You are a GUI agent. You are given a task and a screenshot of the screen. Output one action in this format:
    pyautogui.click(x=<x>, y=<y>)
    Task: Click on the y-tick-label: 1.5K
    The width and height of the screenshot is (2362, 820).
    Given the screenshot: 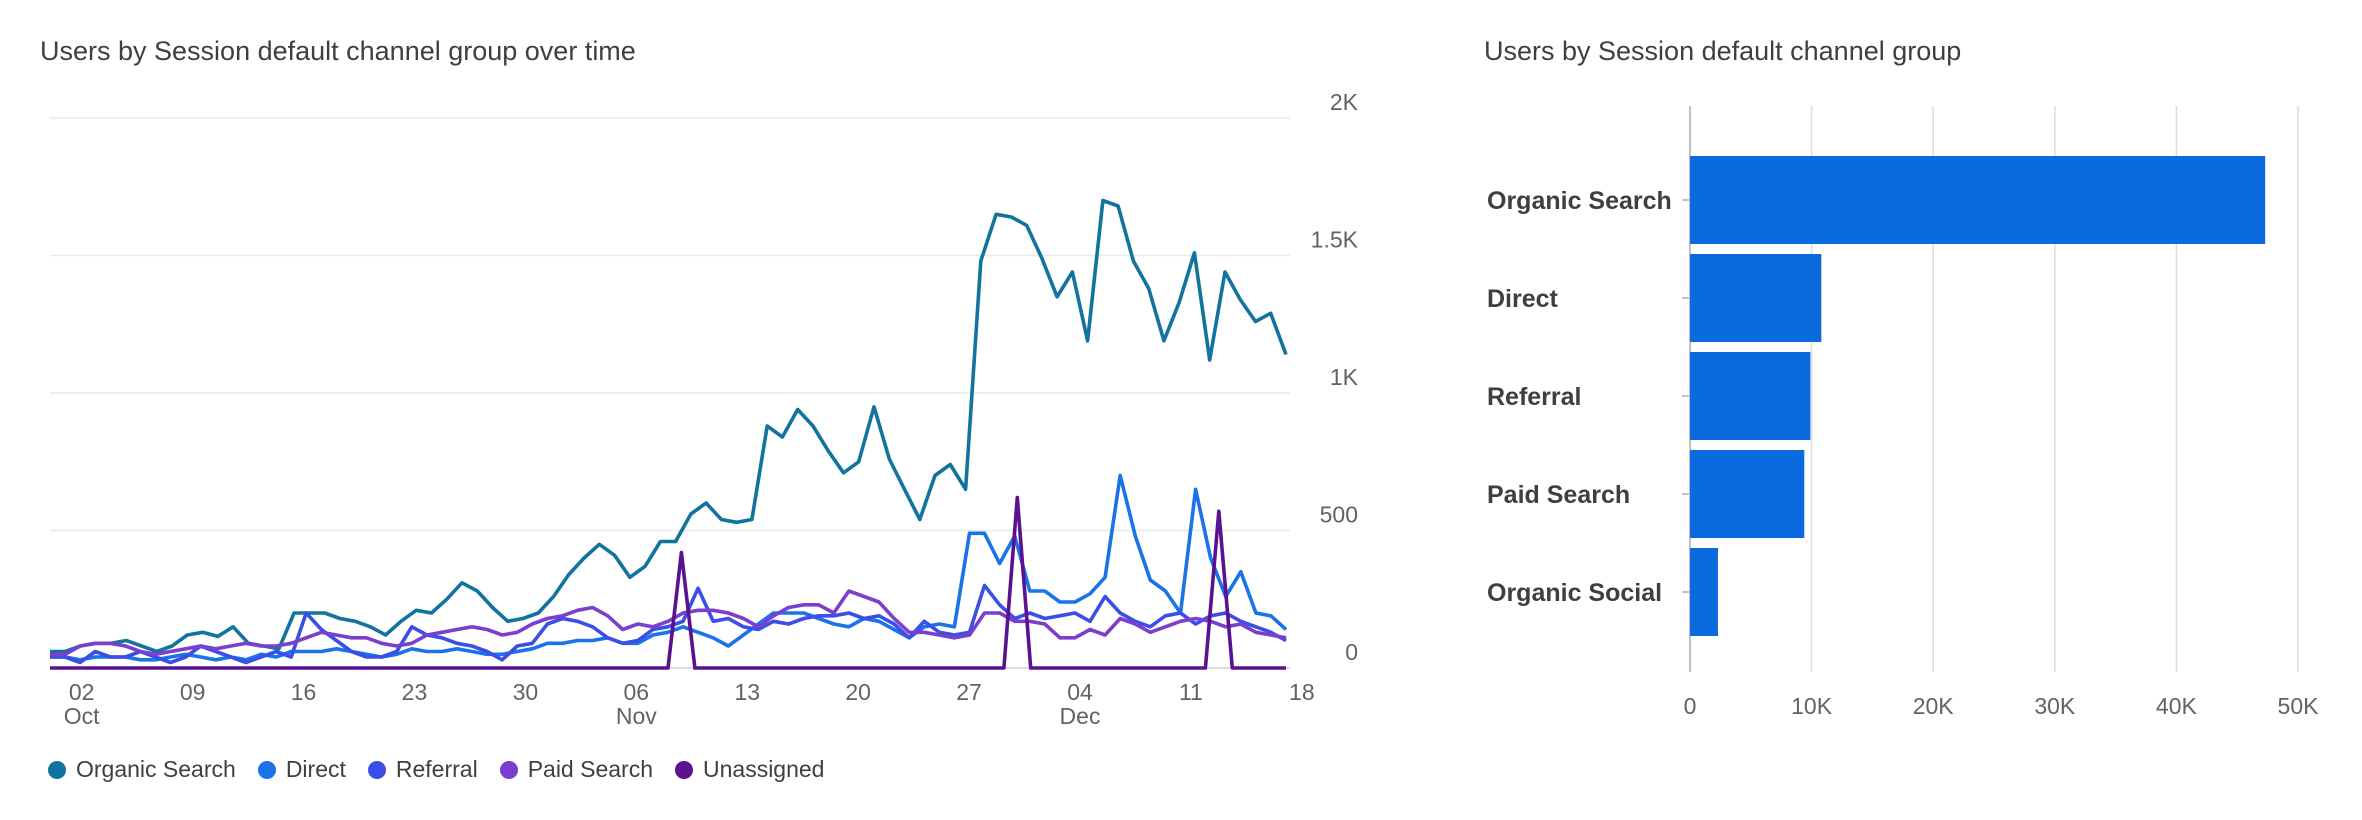 What is the action you would take?
    pyautogui.click(x=1335, y=240)
    